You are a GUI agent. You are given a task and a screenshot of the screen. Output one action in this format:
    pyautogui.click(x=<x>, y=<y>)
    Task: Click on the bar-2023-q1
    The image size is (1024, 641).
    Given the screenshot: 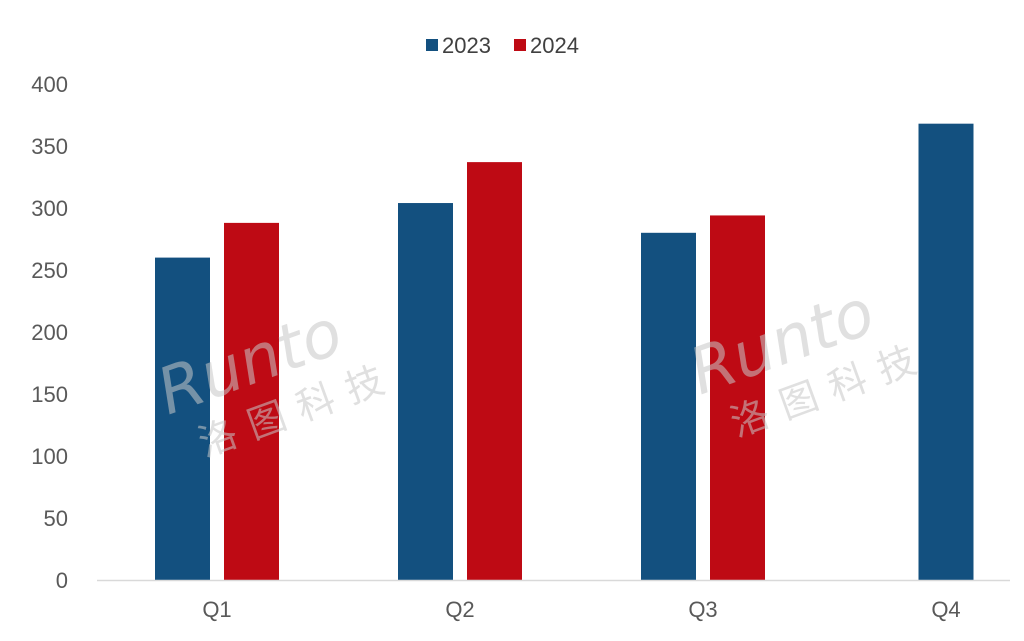 What is the action you would take?
    pyautogui.click(x=182, y=418)
    